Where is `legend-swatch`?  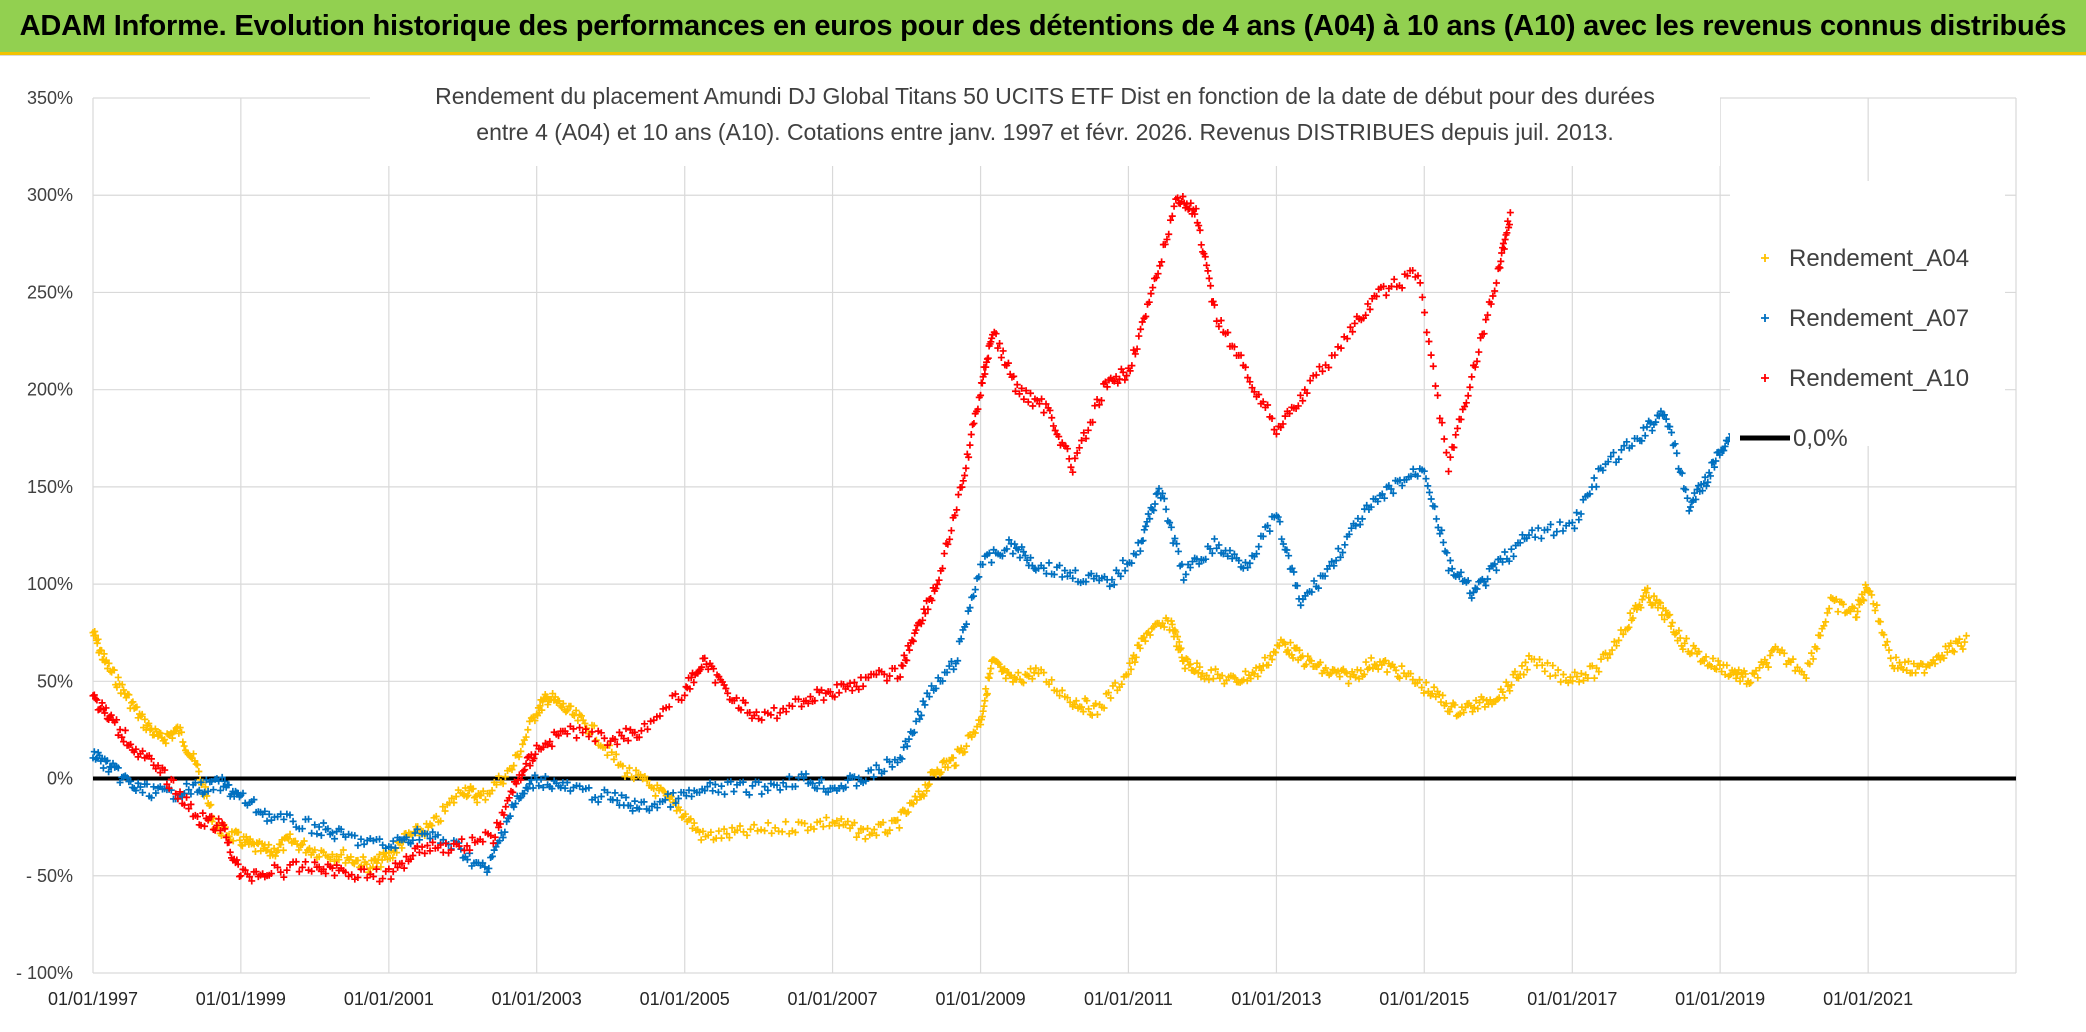 legend-swatch is located at coordinates (1765, 258).